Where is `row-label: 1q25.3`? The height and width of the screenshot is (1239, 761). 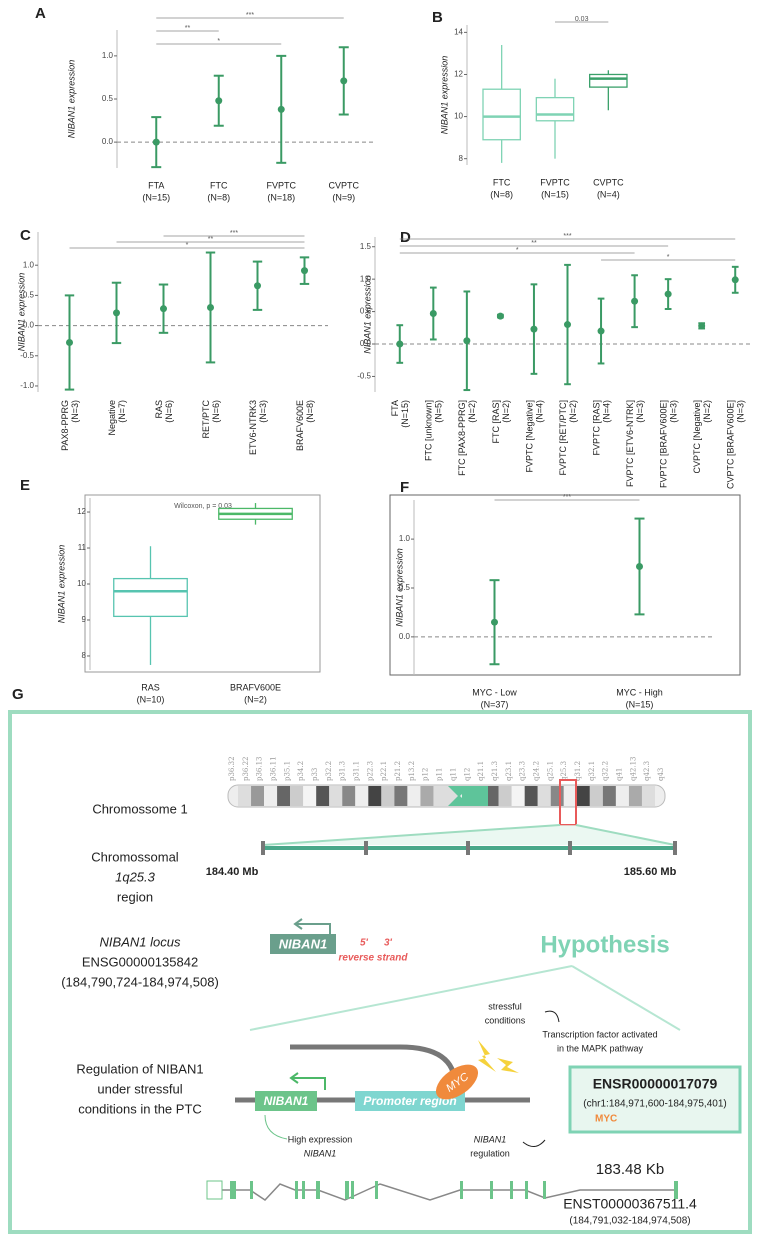
row-label: 1q25.3 is located at coordinates (135, 876).